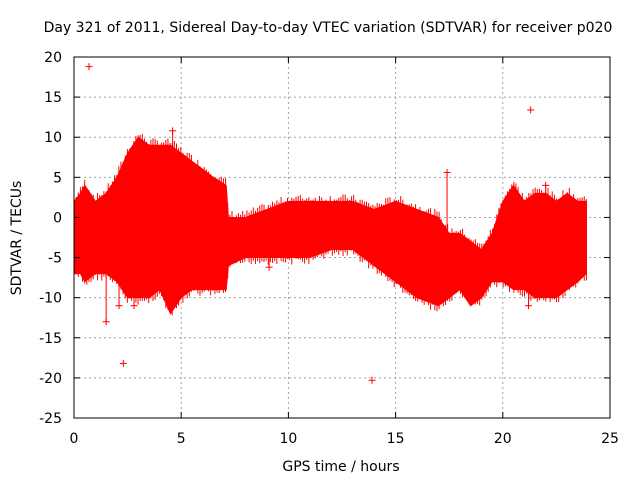 This screenshot has width=640, height=480. I want to click on y-tick-label: -10, so click(50, 299).